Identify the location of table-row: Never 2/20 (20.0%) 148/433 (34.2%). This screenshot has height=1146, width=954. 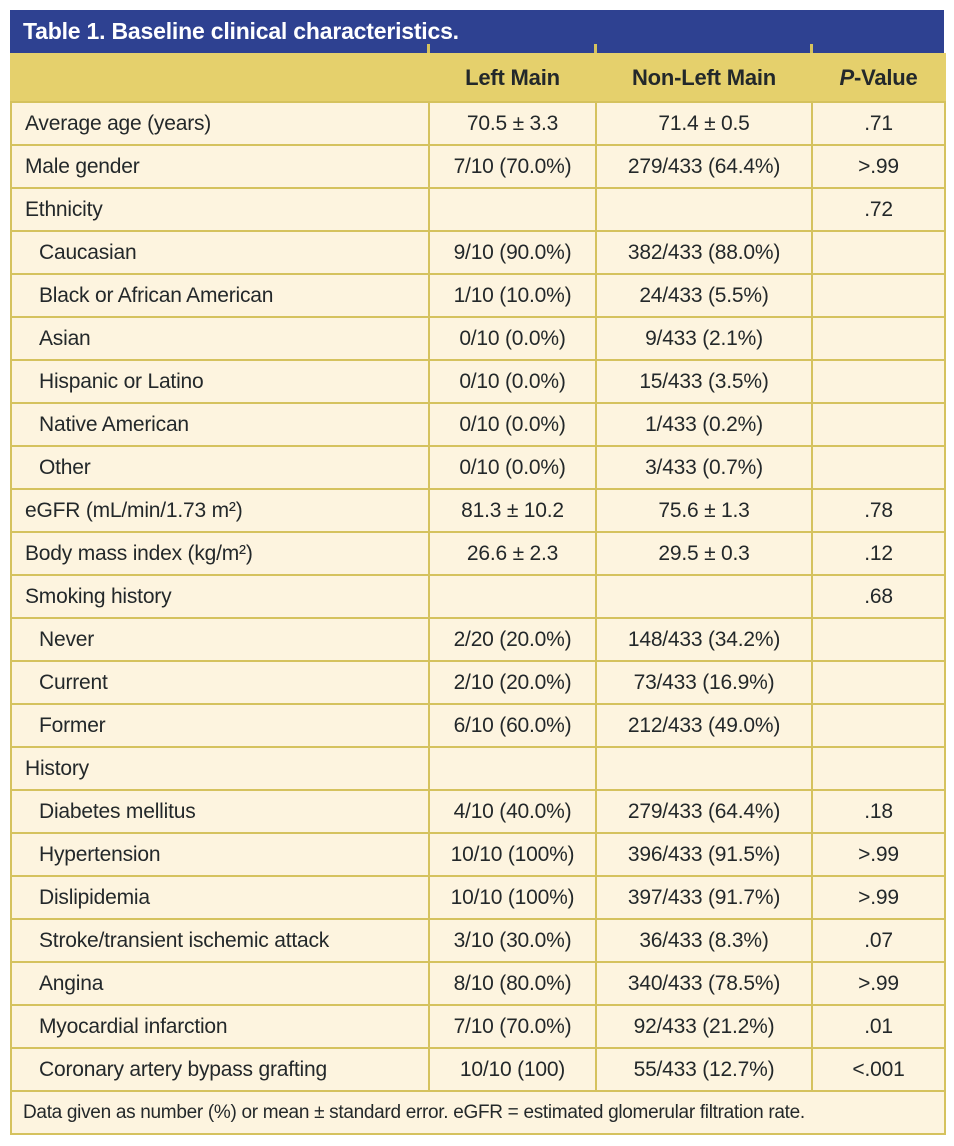
(478, 639).